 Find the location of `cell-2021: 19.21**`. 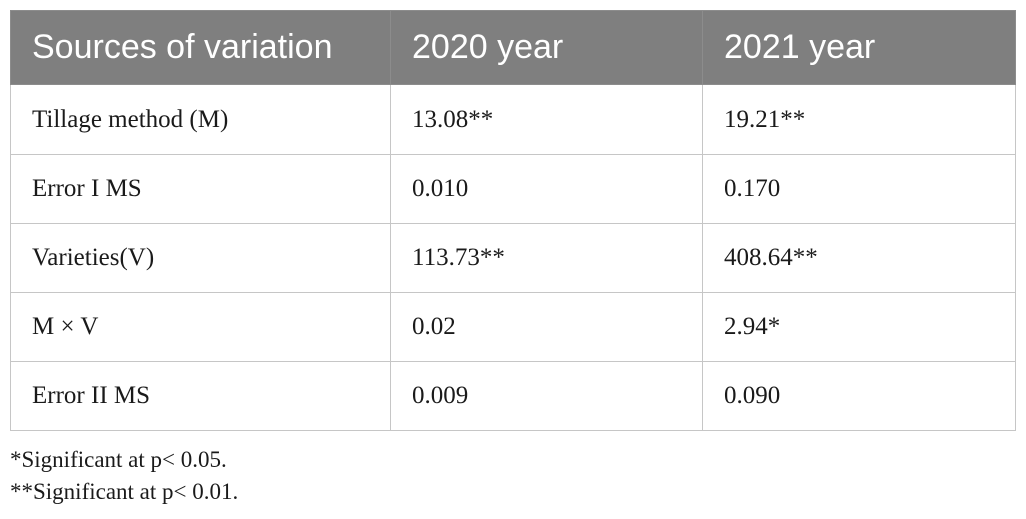

cell-2021: 19.21** is located at coordinates (859, 119).